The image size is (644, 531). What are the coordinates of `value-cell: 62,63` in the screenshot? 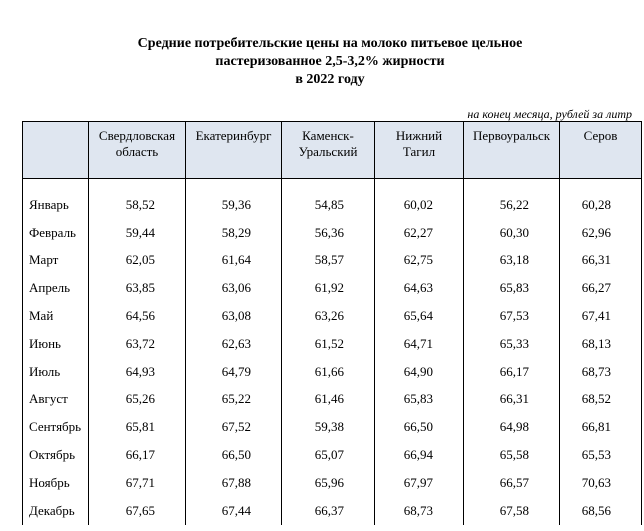 It's located at (233, 343).